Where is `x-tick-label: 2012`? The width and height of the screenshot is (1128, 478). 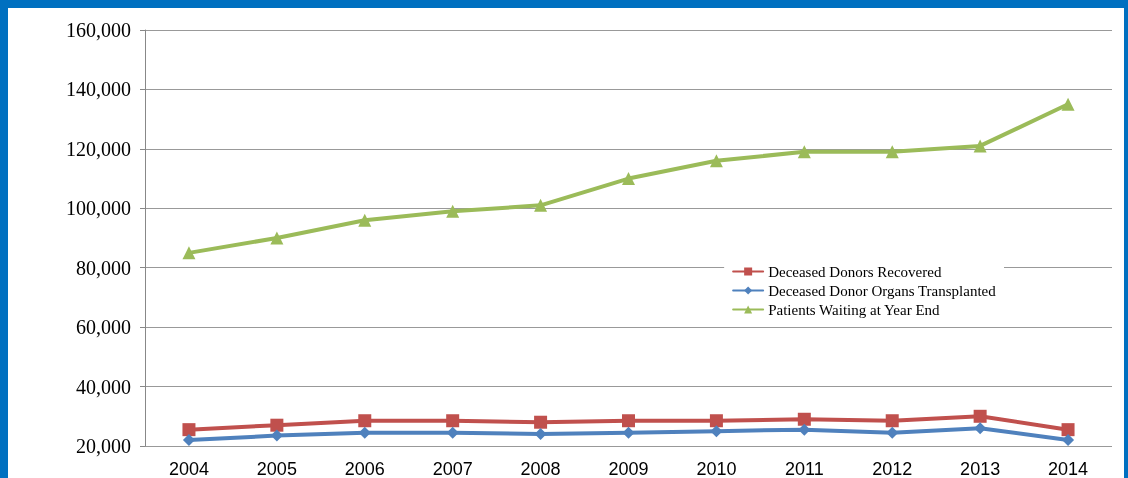 x-tick-label: 2012 is located at coordinates (892, 468).